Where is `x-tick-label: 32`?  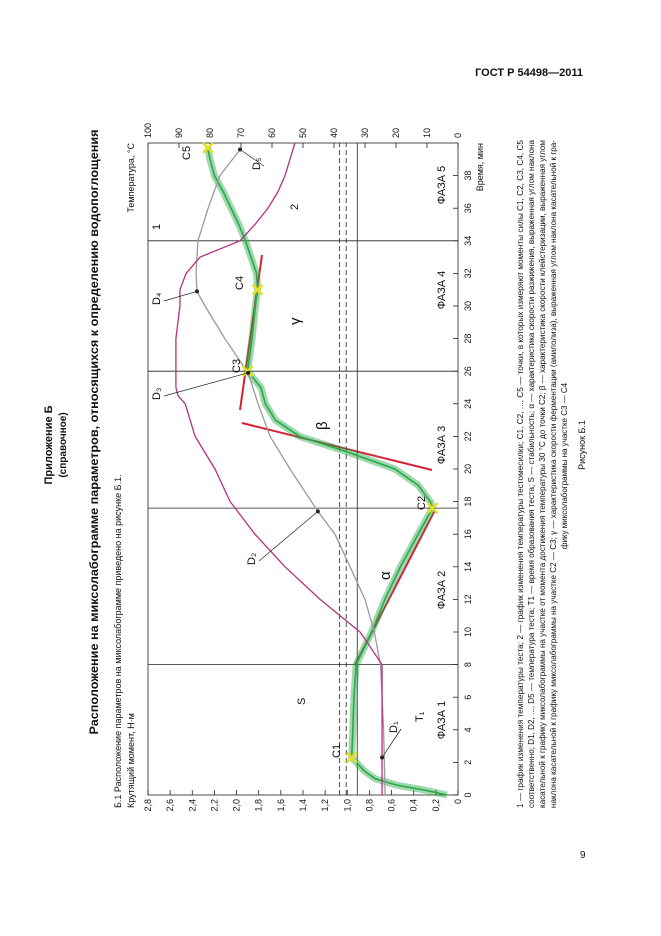 x-tick-label: 32 is located at coordinates (468, 273).